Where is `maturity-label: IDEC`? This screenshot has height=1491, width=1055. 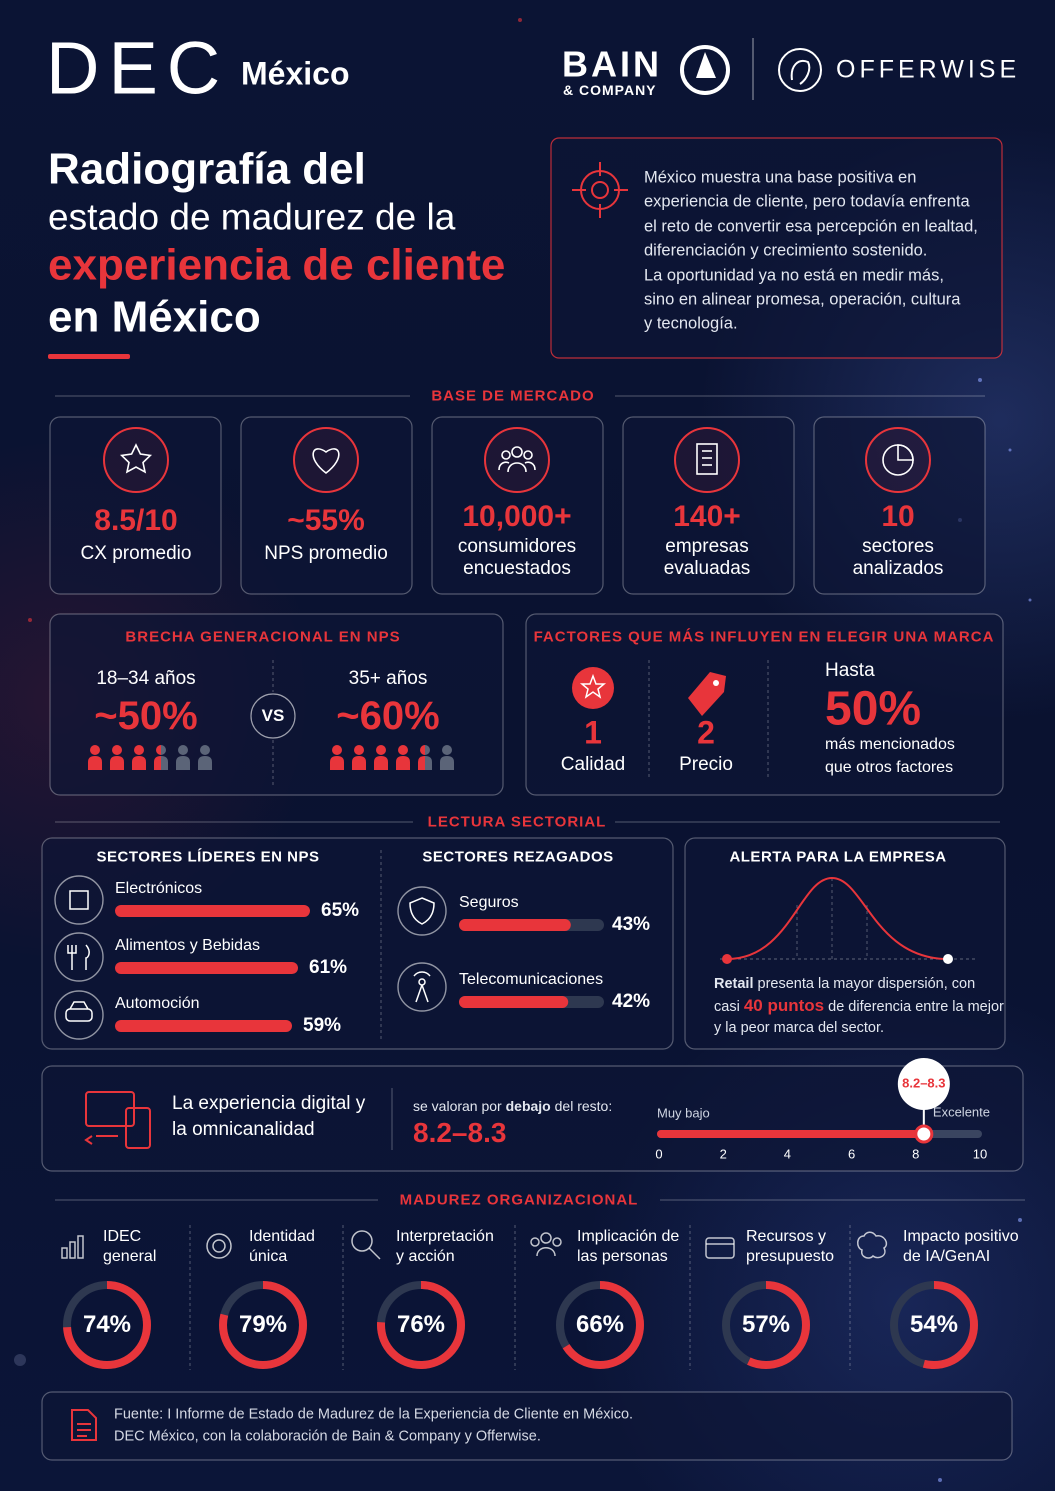
maturity-label: IDEC is located at coordinates (122, 1236).